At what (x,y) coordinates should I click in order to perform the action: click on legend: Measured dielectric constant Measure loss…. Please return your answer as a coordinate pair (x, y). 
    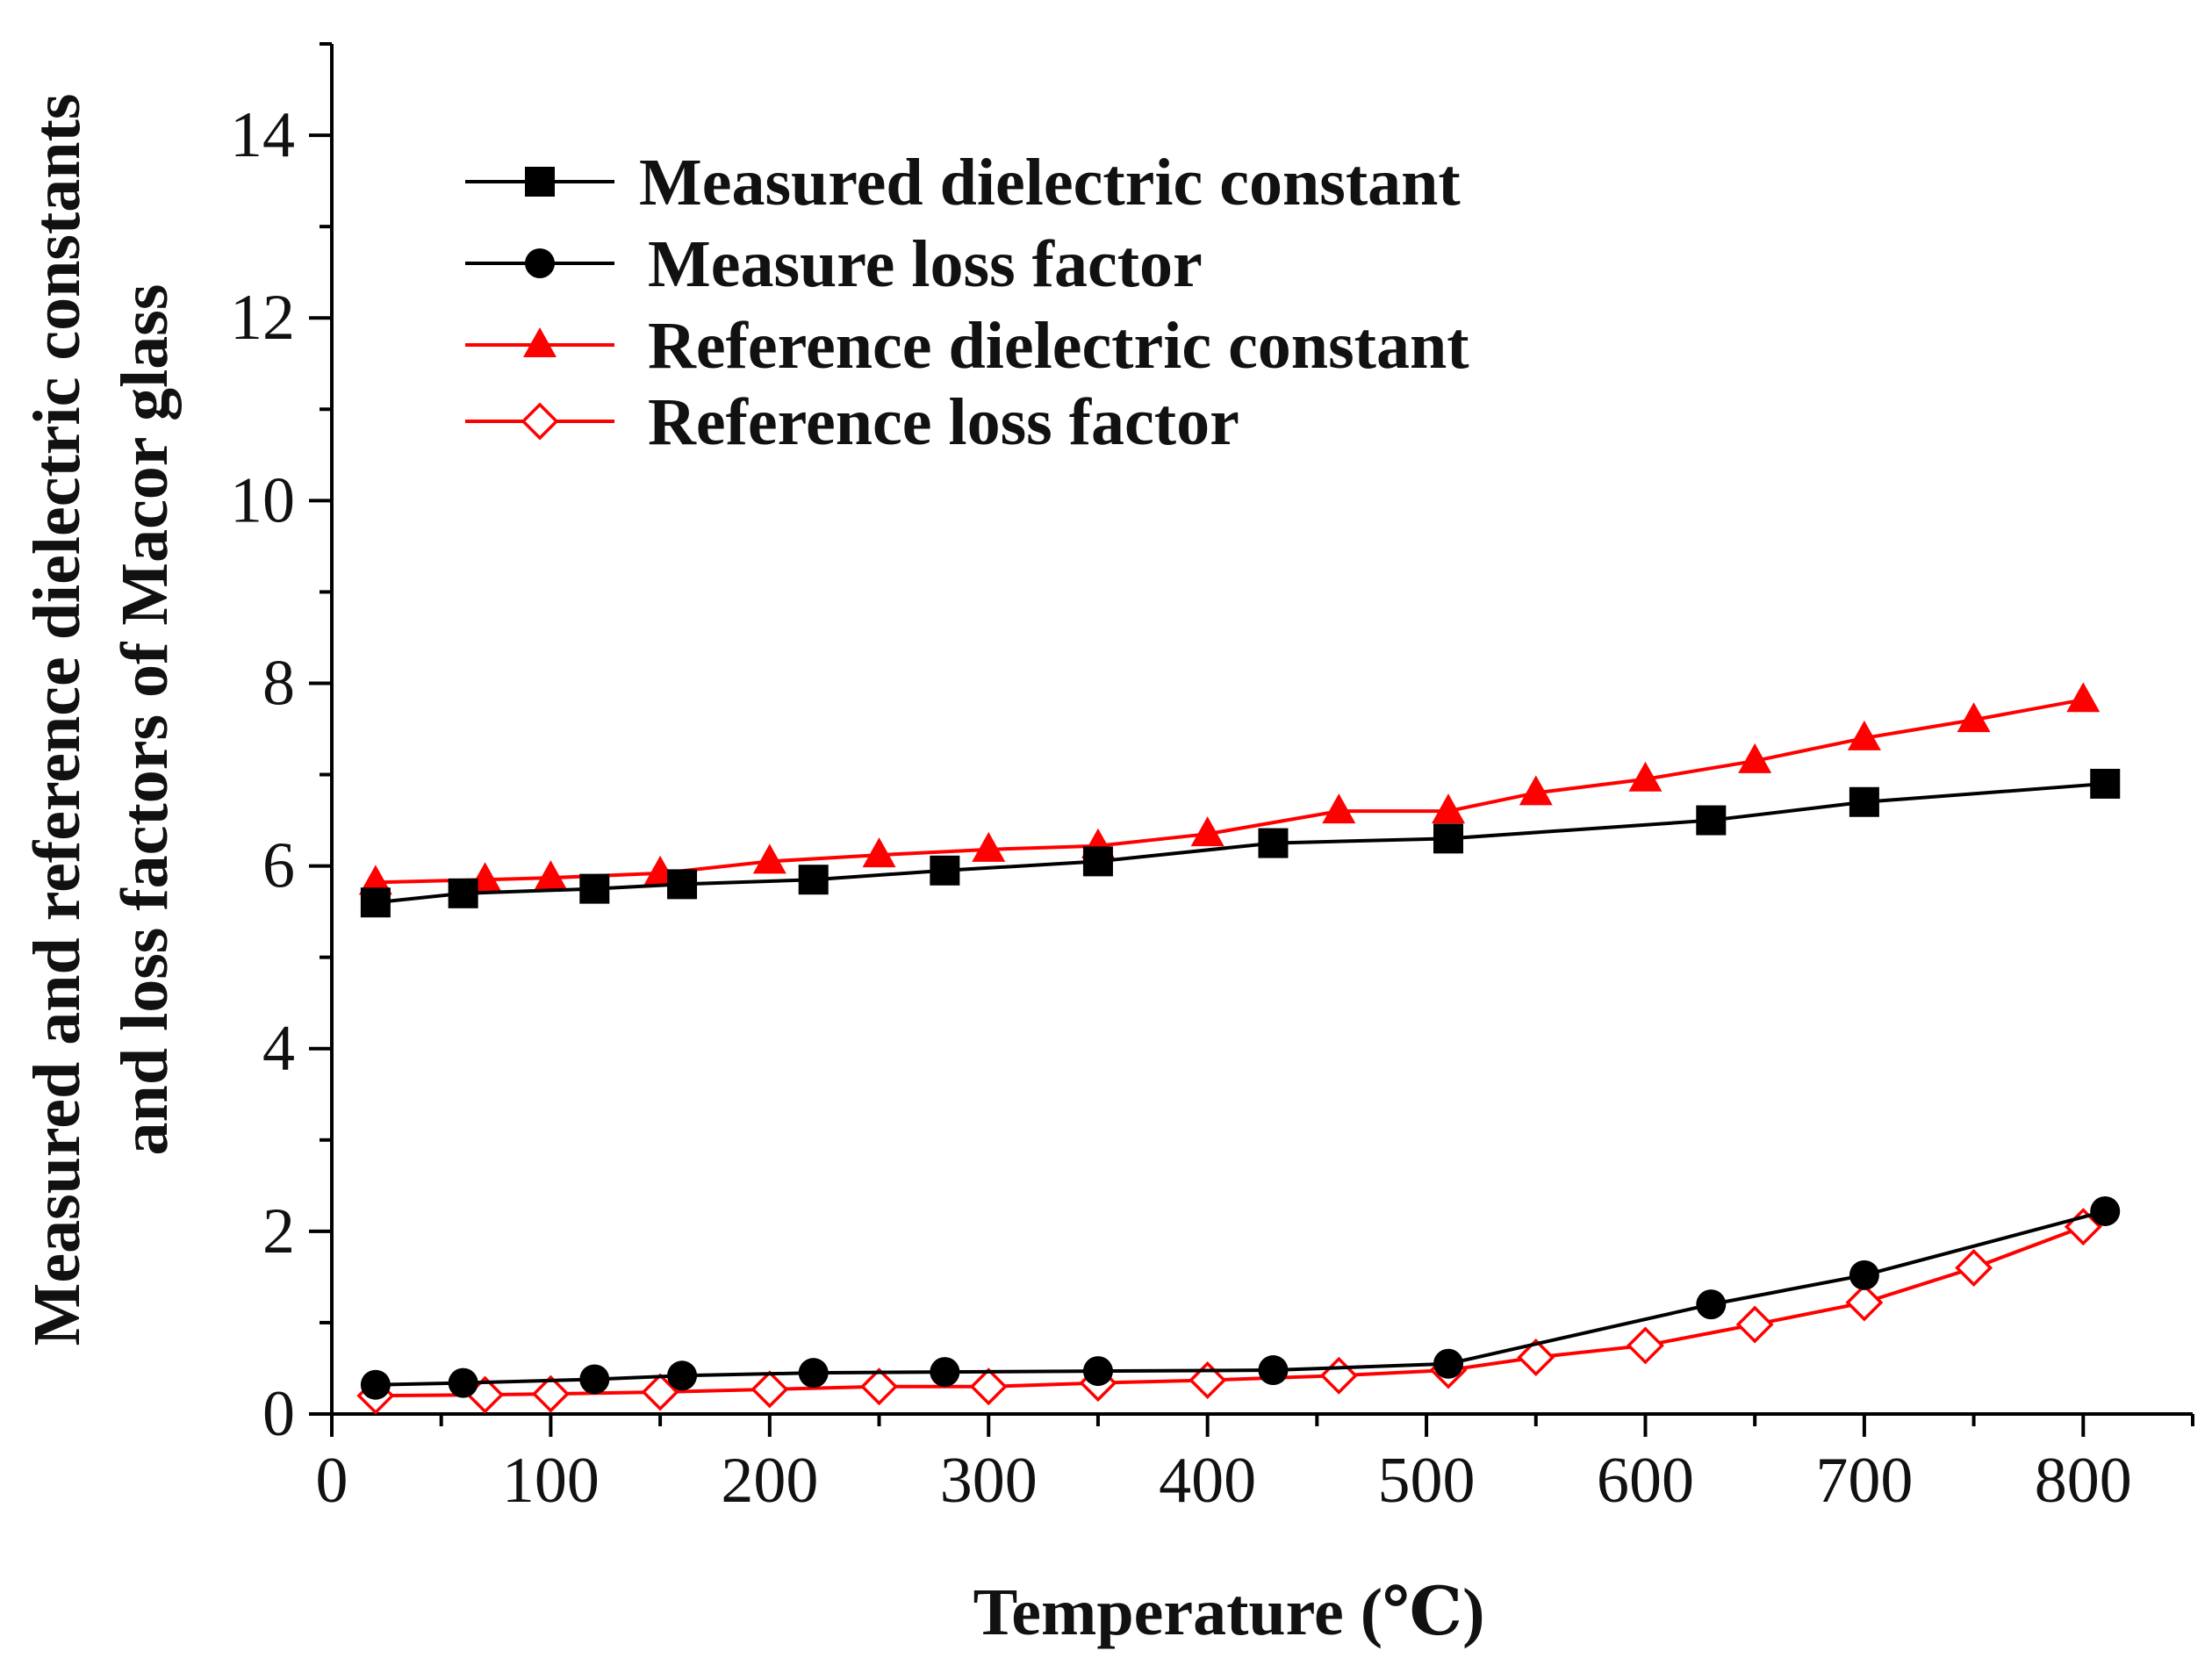
    Looking at the image, I should click on (967, 302).